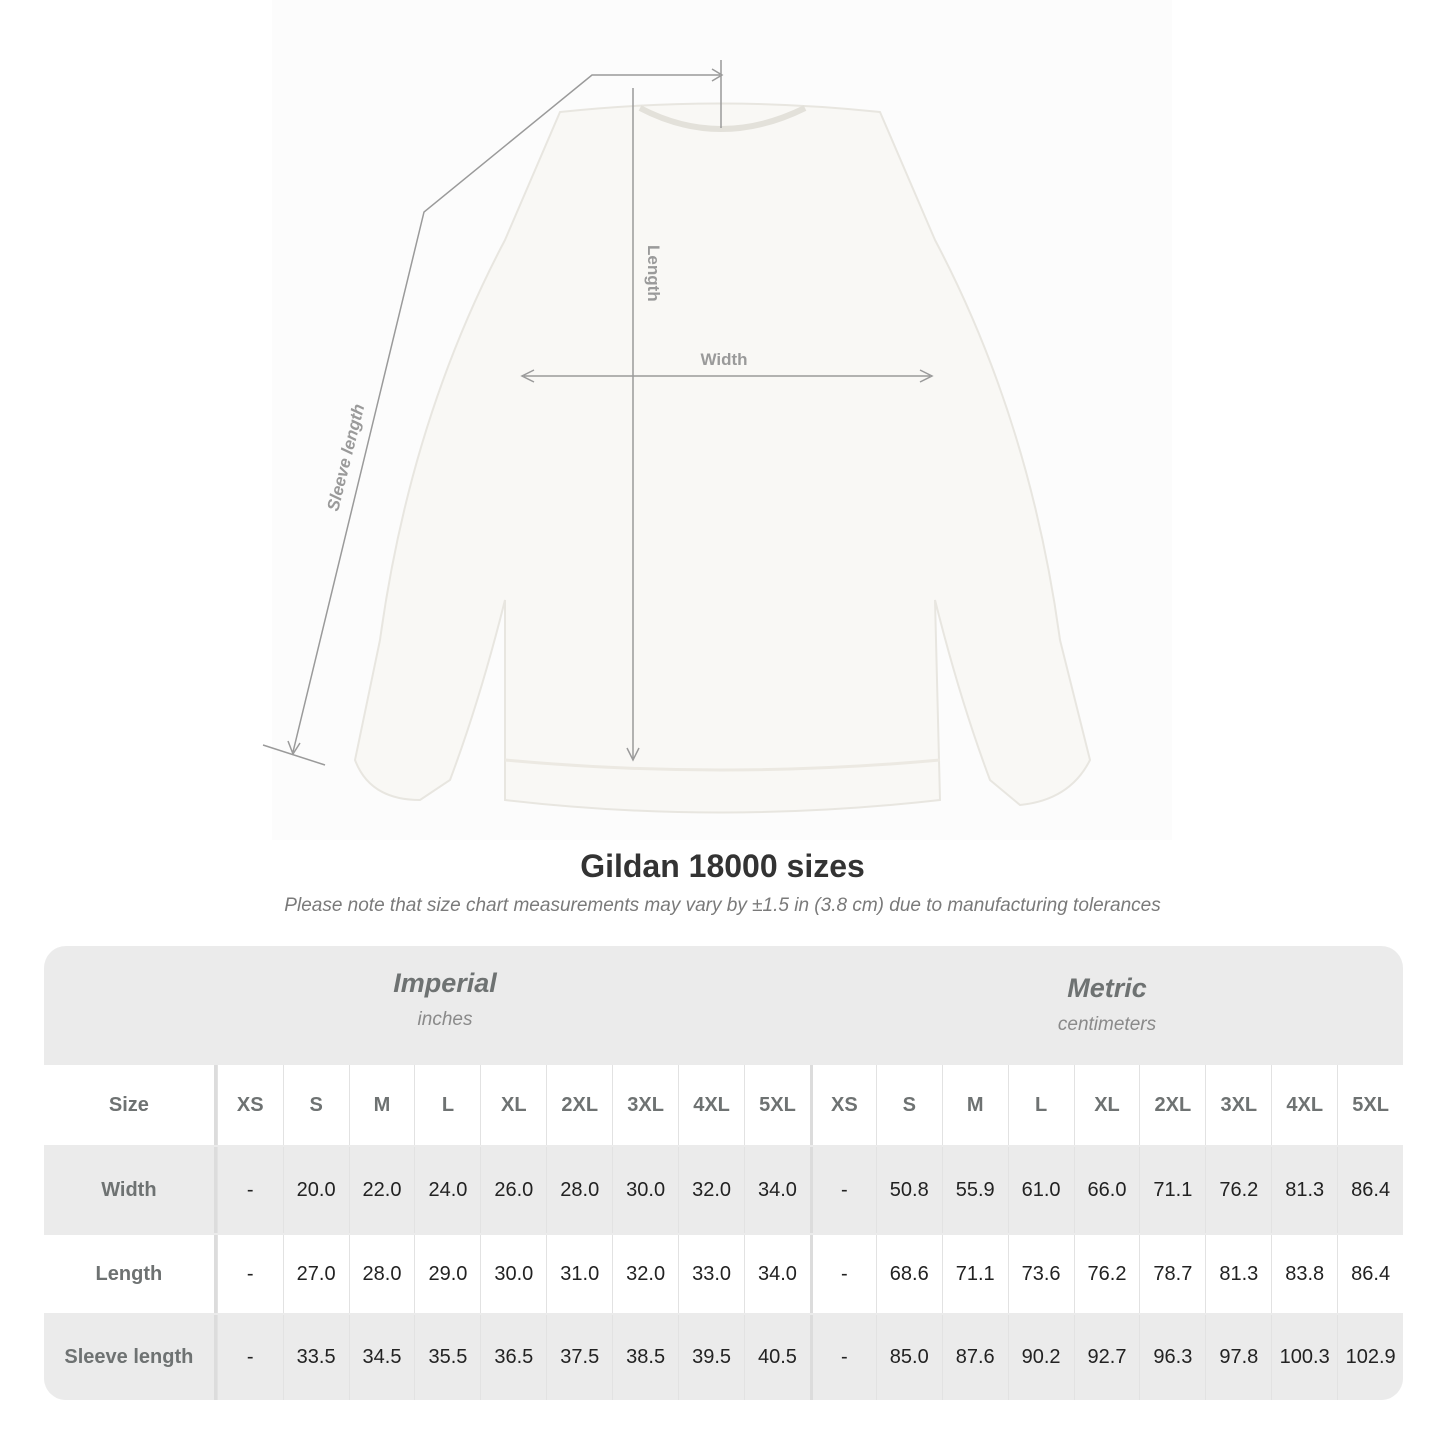  Describe the element at coordinates (447, 1190) in the screenshot. I see `imperial-value-cell: 24.0` at that location.